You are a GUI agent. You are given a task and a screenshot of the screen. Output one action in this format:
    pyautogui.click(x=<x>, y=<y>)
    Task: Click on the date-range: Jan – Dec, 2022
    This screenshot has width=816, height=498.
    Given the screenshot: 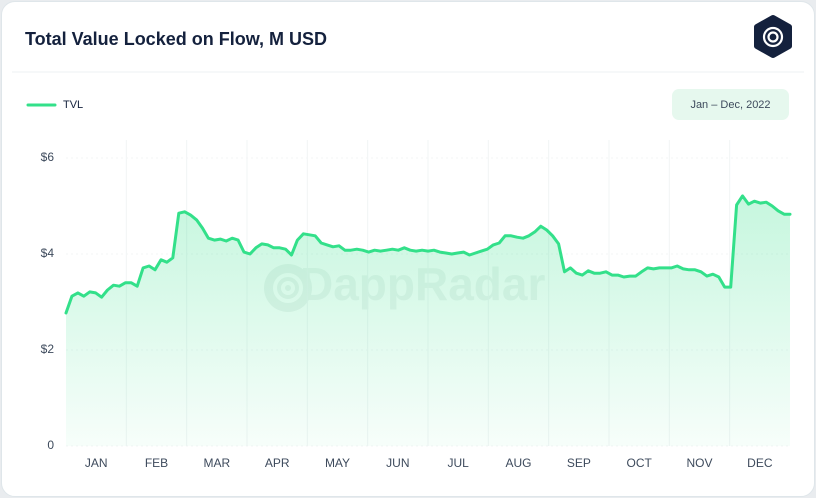 What is the action you would take?
    pyautogui.click(x=730, y=105)
    